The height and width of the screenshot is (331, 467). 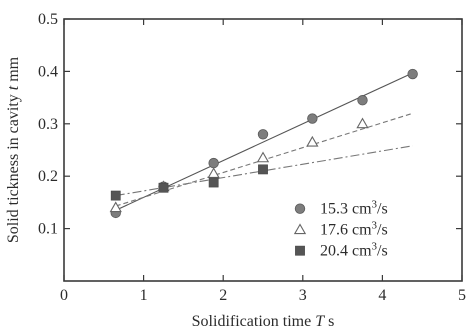 What do you see at coordinates (48, 19) in the screenshot?
I see `y-tick-label: 0.5` at bounding box center [48, 19].